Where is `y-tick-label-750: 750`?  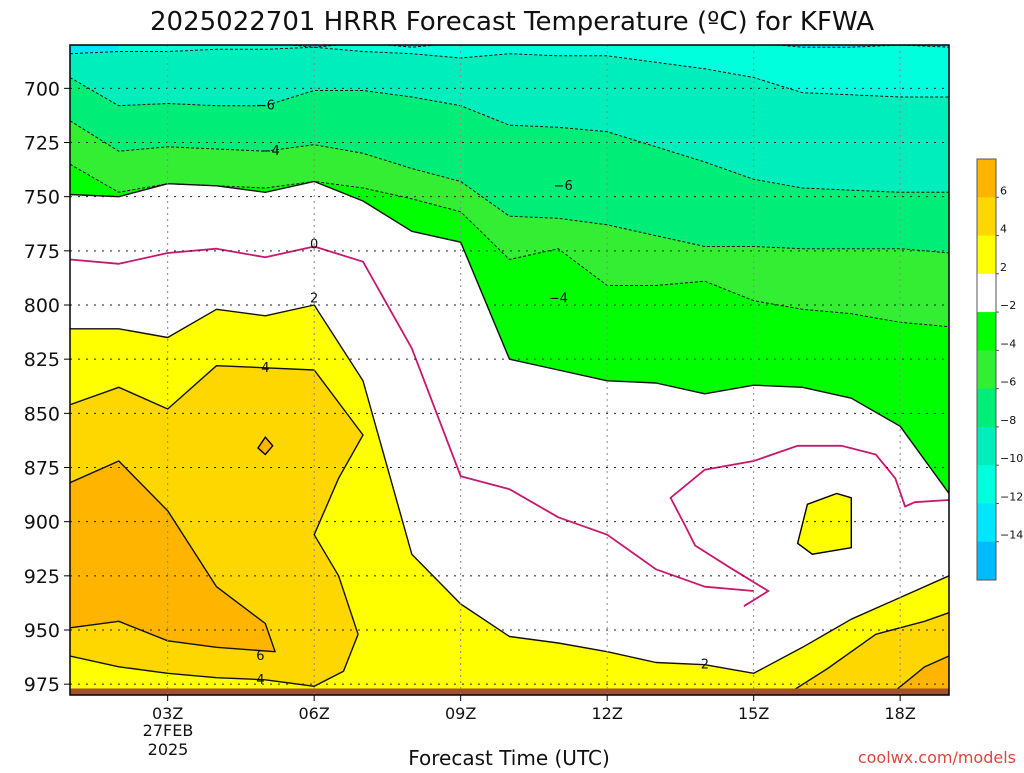 y-tick-label-750: 750 is located at coordinates (42, 198).